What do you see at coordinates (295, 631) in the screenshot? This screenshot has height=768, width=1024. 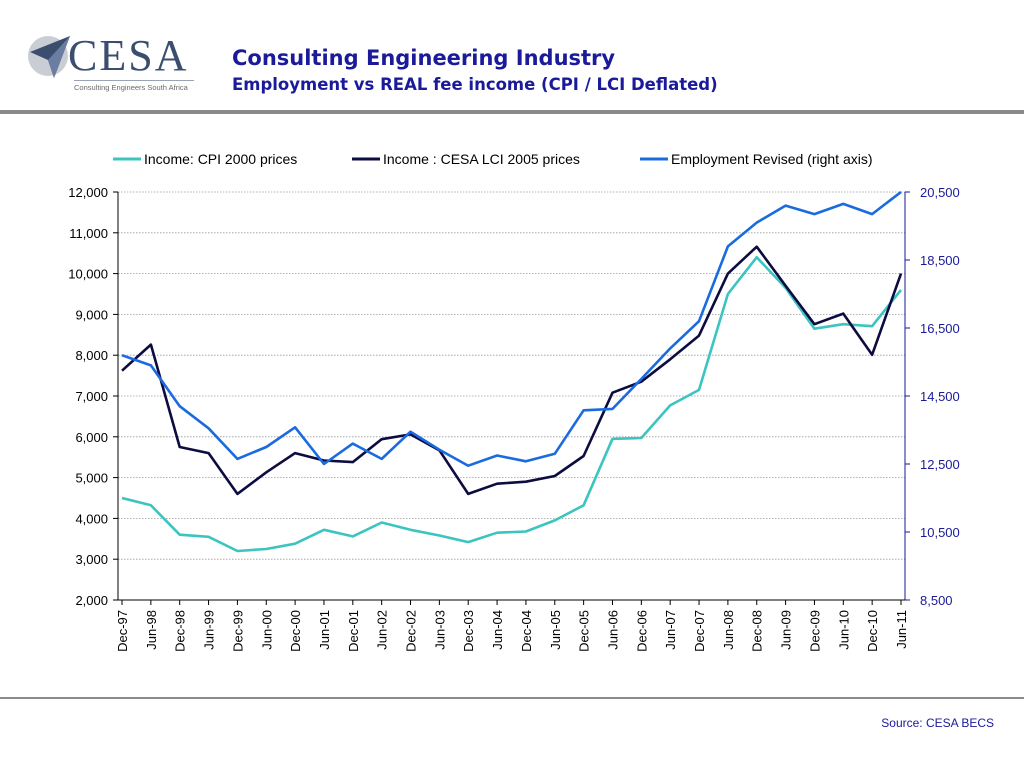 I see `x-tick-label: Dec-00` at bounding box center [295, 631].